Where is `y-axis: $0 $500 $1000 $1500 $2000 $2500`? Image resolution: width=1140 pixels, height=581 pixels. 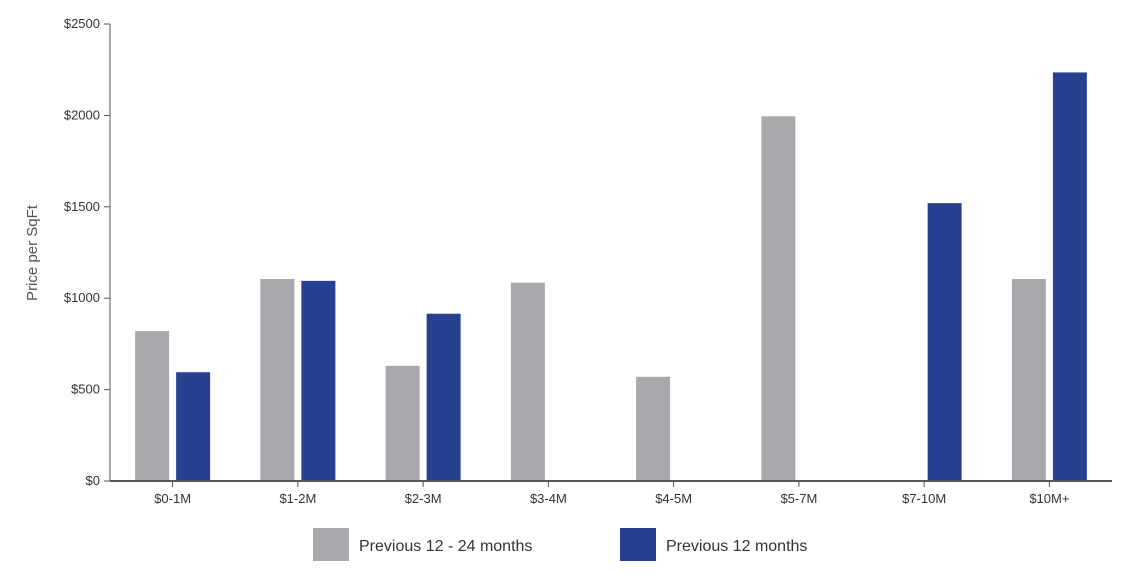
y-axis: $0 $500 $1000 $1500 $2000 $2500 is located at coordinates (87, 252).